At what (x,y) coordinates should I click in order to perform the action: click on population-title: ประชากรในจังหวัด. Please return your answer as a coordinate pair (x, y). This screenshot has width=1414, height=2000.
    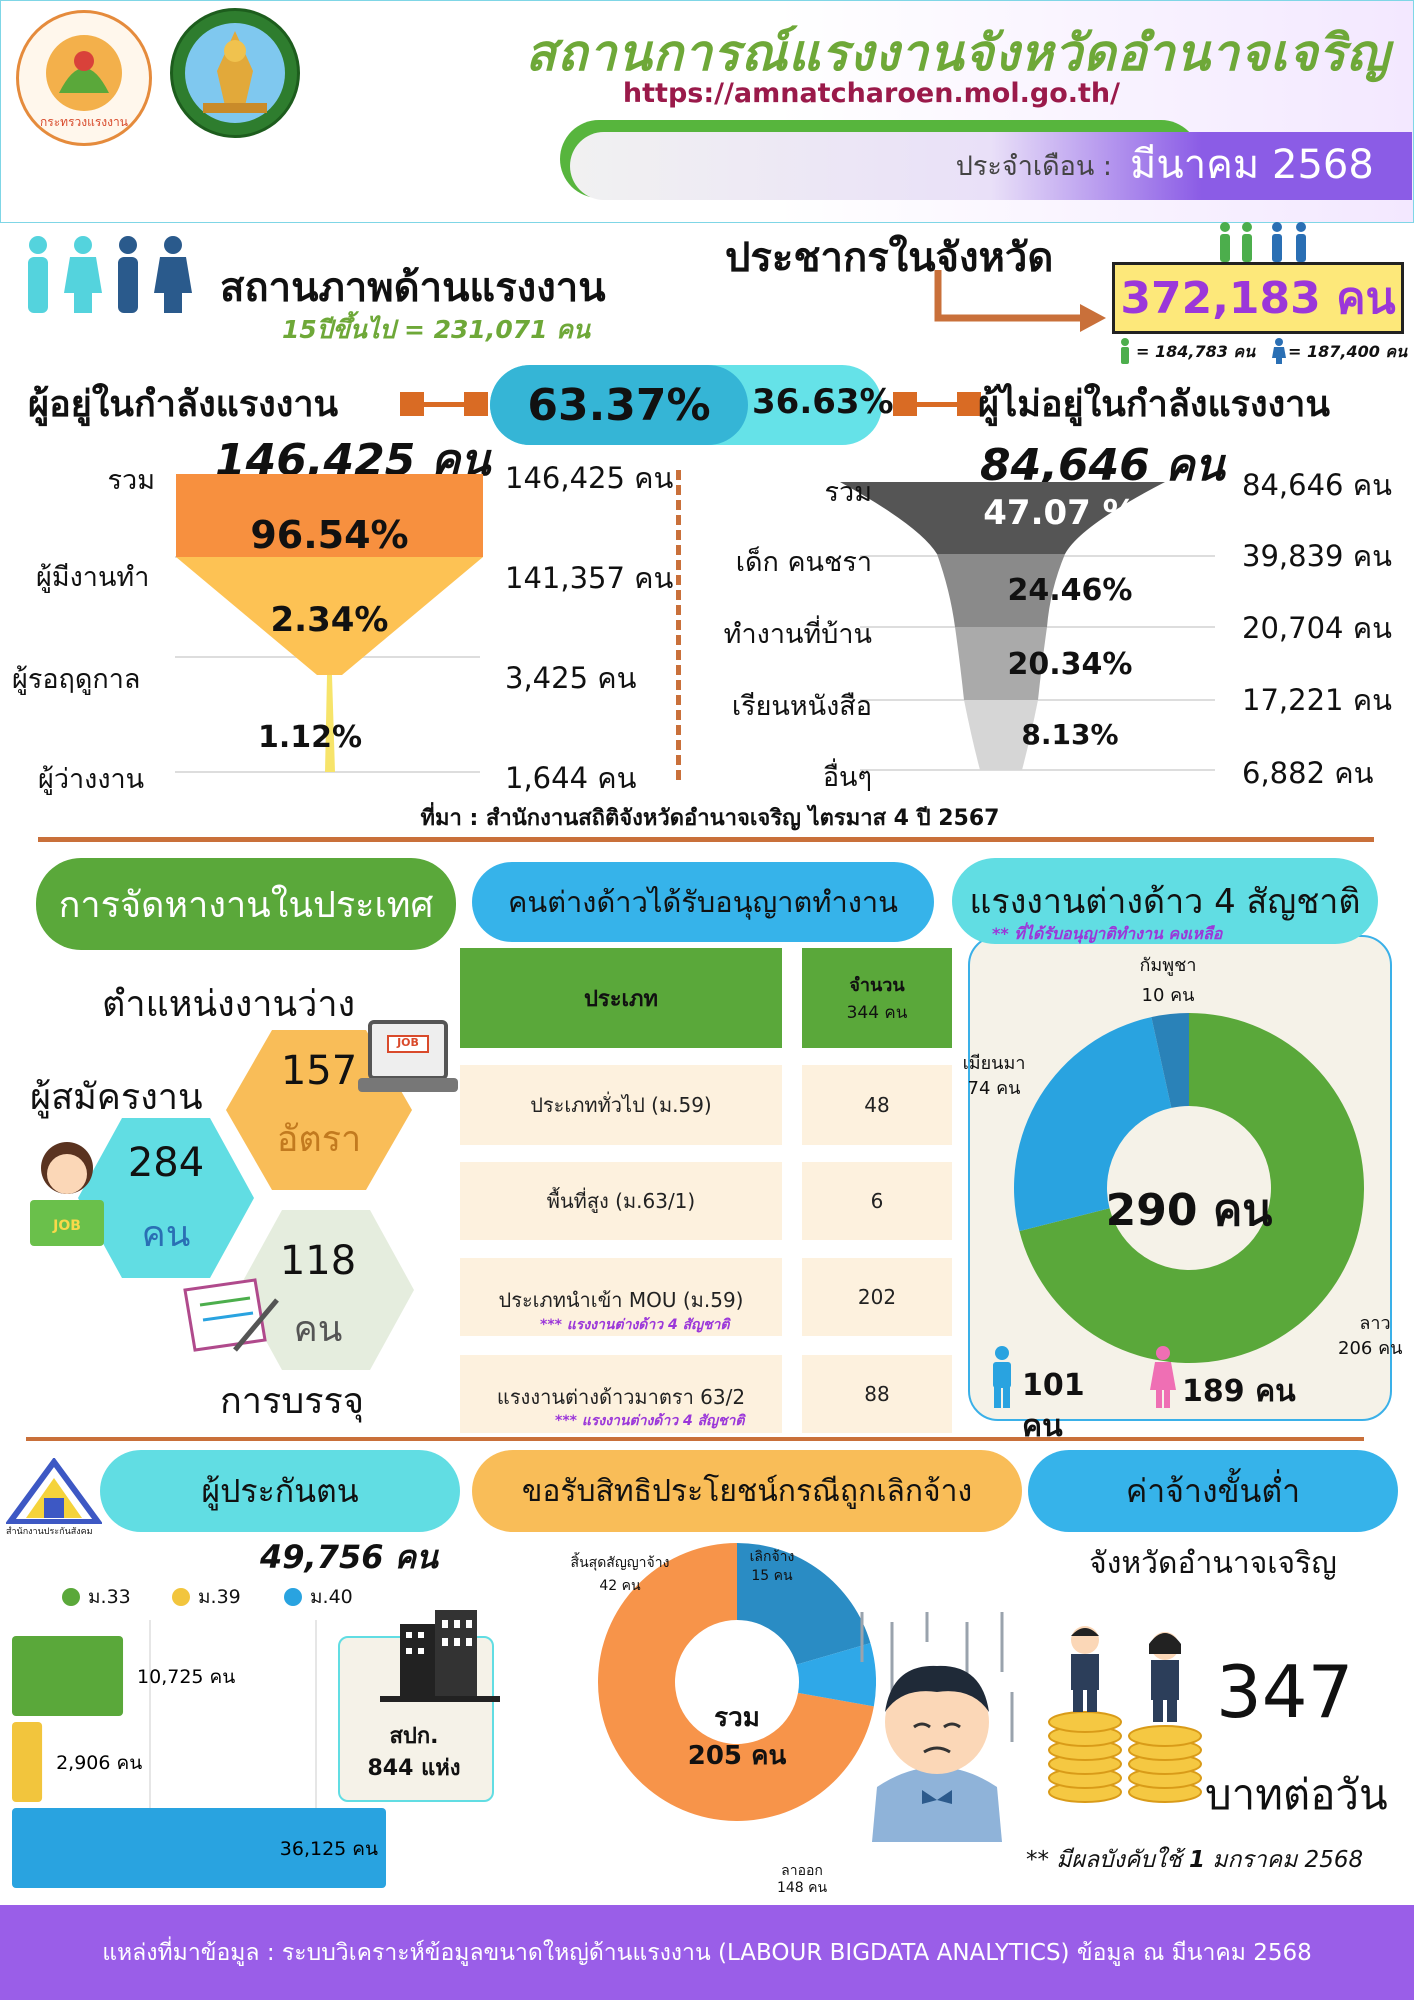
    Looking at the image, I should click on (889, 258).